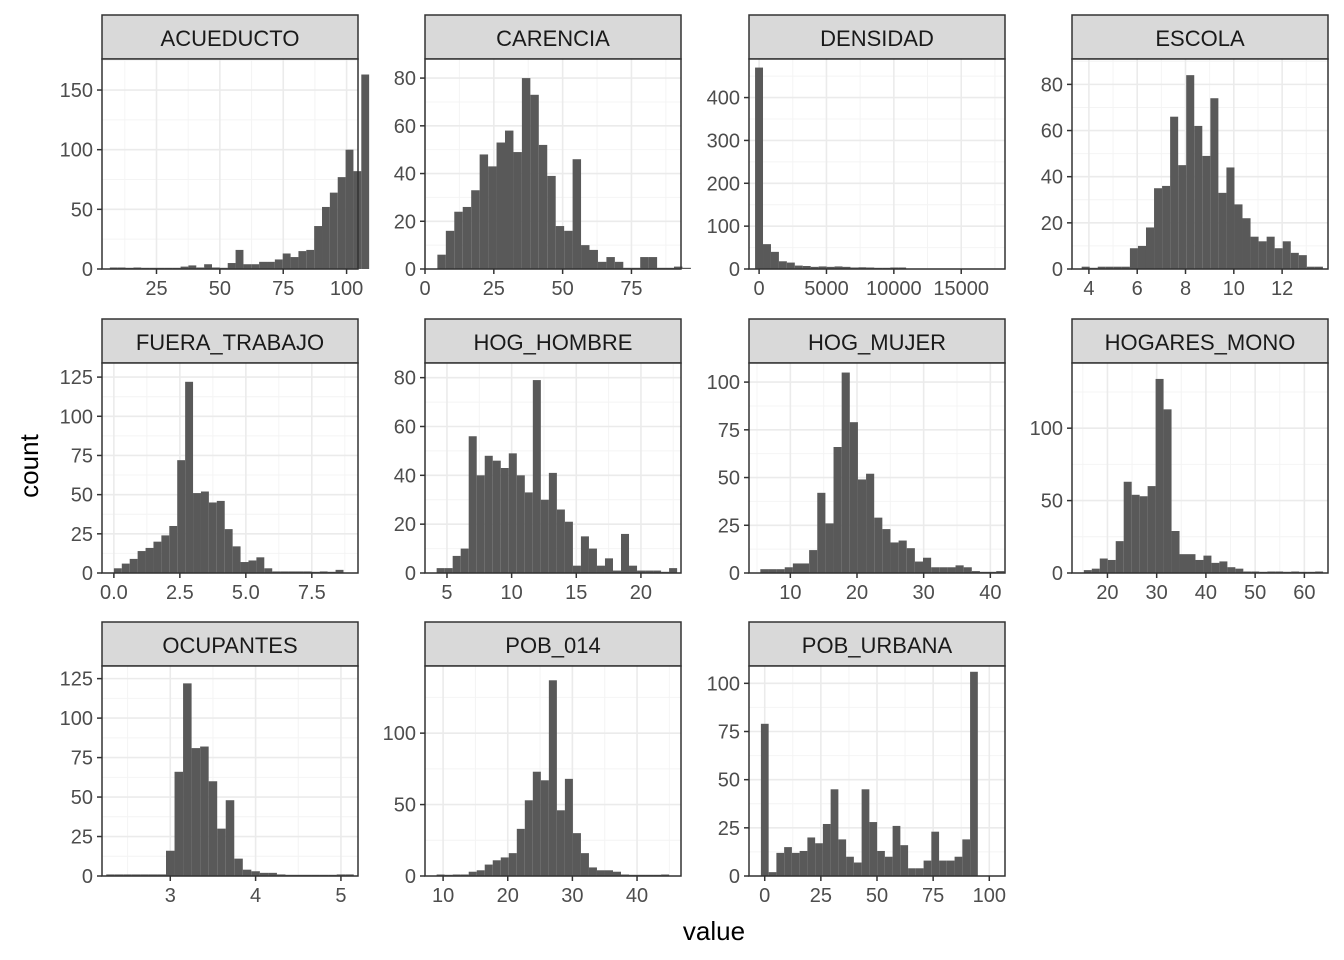 Image resolution: width=1344 pixels, height=960 pixels. I want to click on y-tick-label: 200, so click(723, 184).